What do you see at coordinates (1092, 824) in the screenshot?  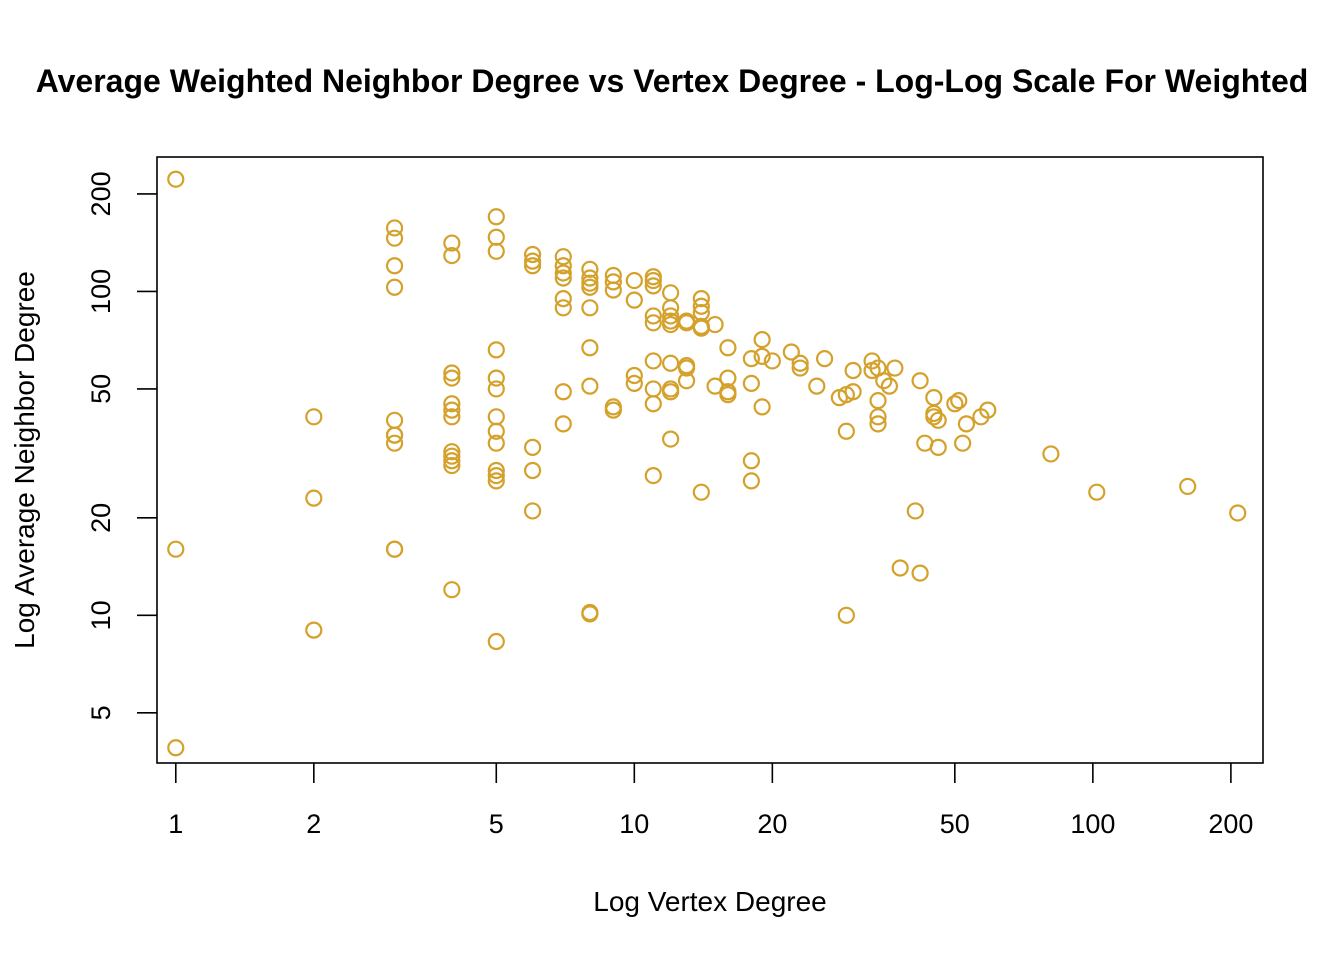 I see `x-tick-label: 100` at bounding box center [1092, 824].